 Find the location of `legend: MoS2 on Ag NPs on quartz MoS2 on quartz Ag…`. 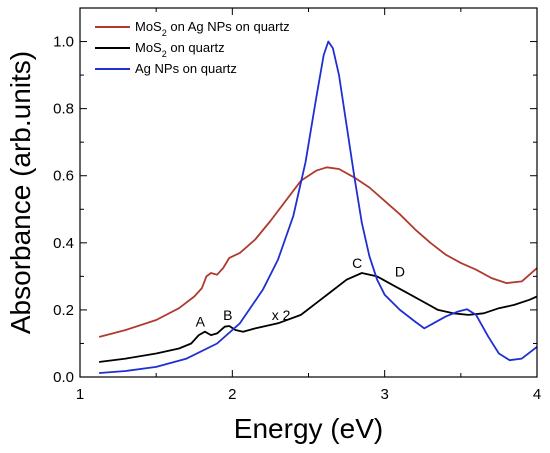

legend: MoS2 on Ag NPs on quartz MoS2 on quartz Ag… is located at coordinates (192, 47).